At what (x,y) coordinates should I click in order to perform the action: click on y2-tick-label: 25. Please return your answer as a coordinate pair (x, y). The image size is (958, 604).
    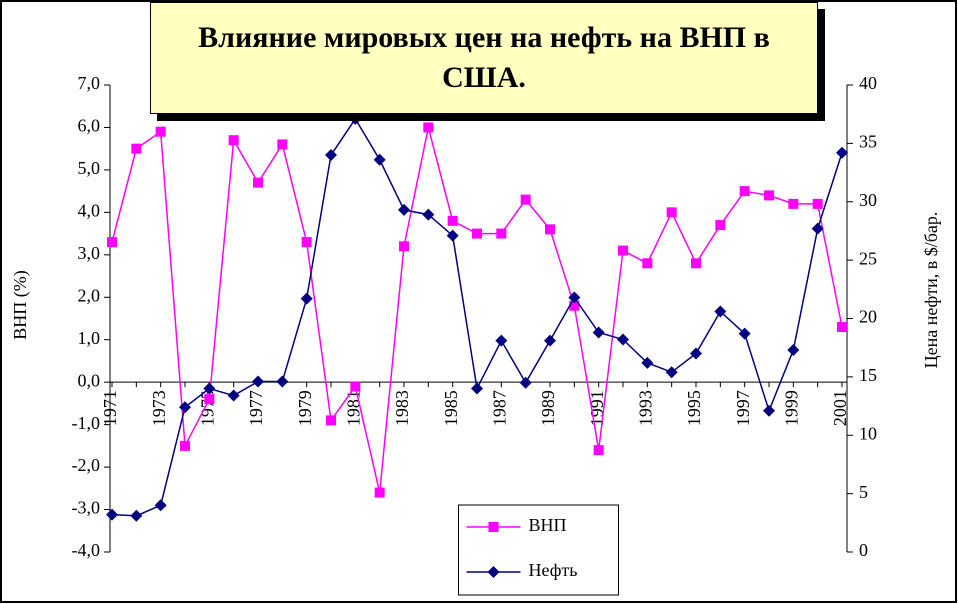
    Looking at the image, I should click on (868, 258).